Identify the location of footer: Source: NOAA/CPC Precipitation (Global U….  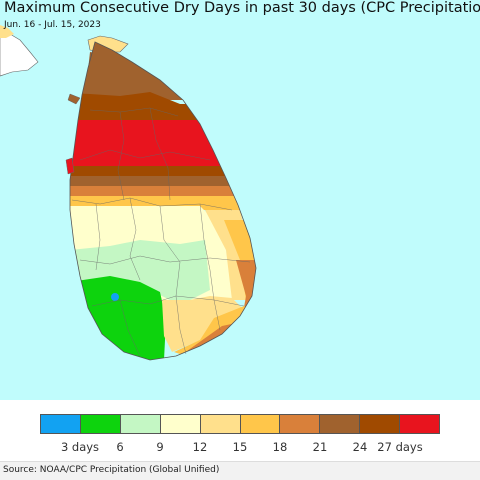
(240, 470).